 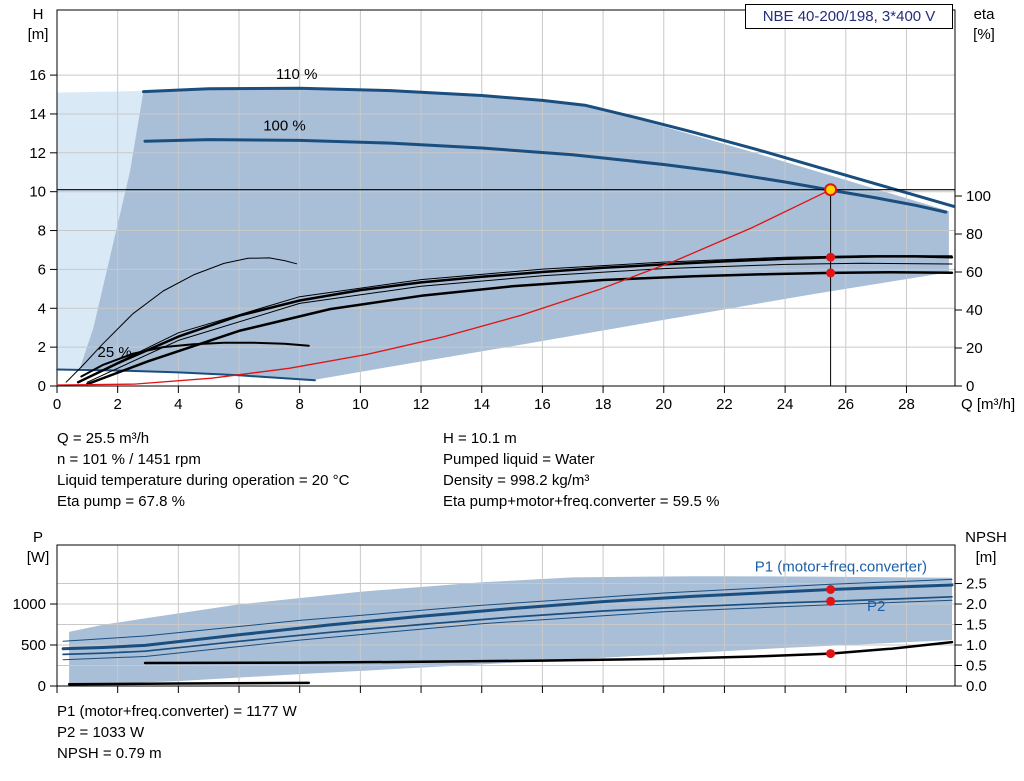 I want to click on h-axis-unit: [m], so click(x=38, y=34).